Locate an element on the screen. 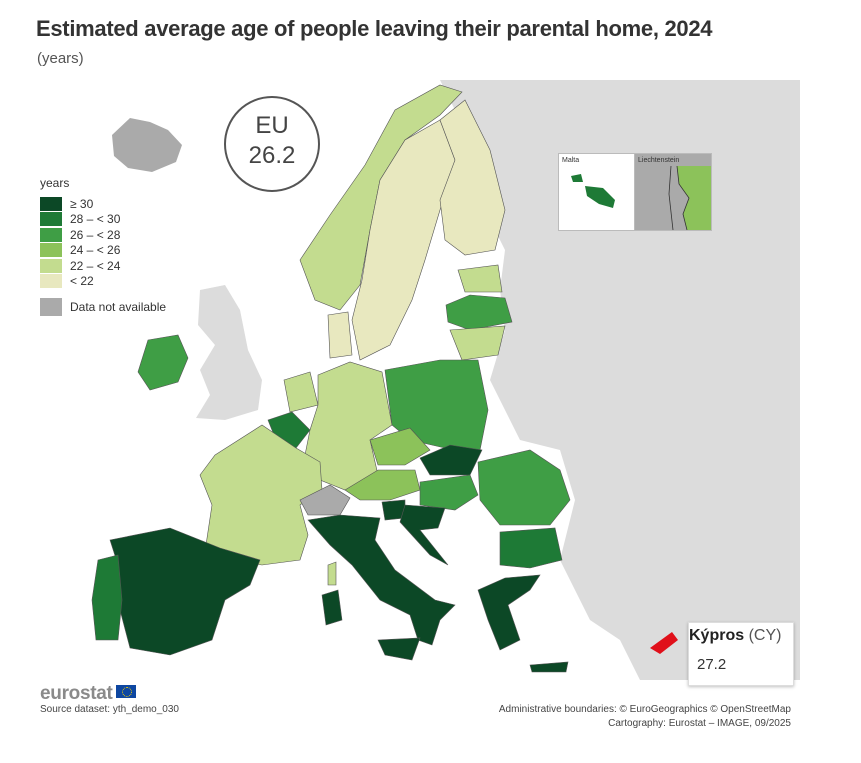 The image size is (861, 763). eu-average-badge: EU 26.2 is located at coordinates (272, 144).